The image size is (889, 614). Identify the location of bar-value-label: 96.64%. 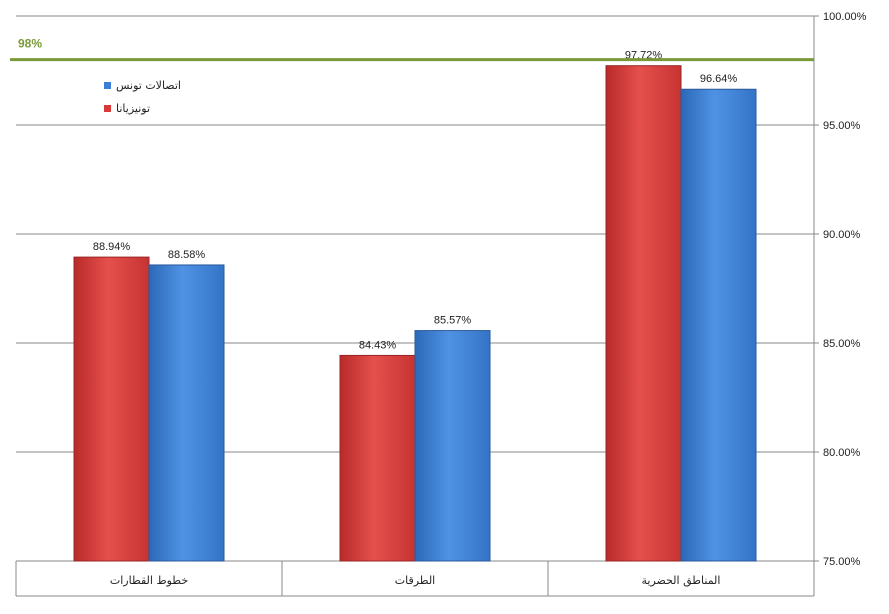
(719, 79).